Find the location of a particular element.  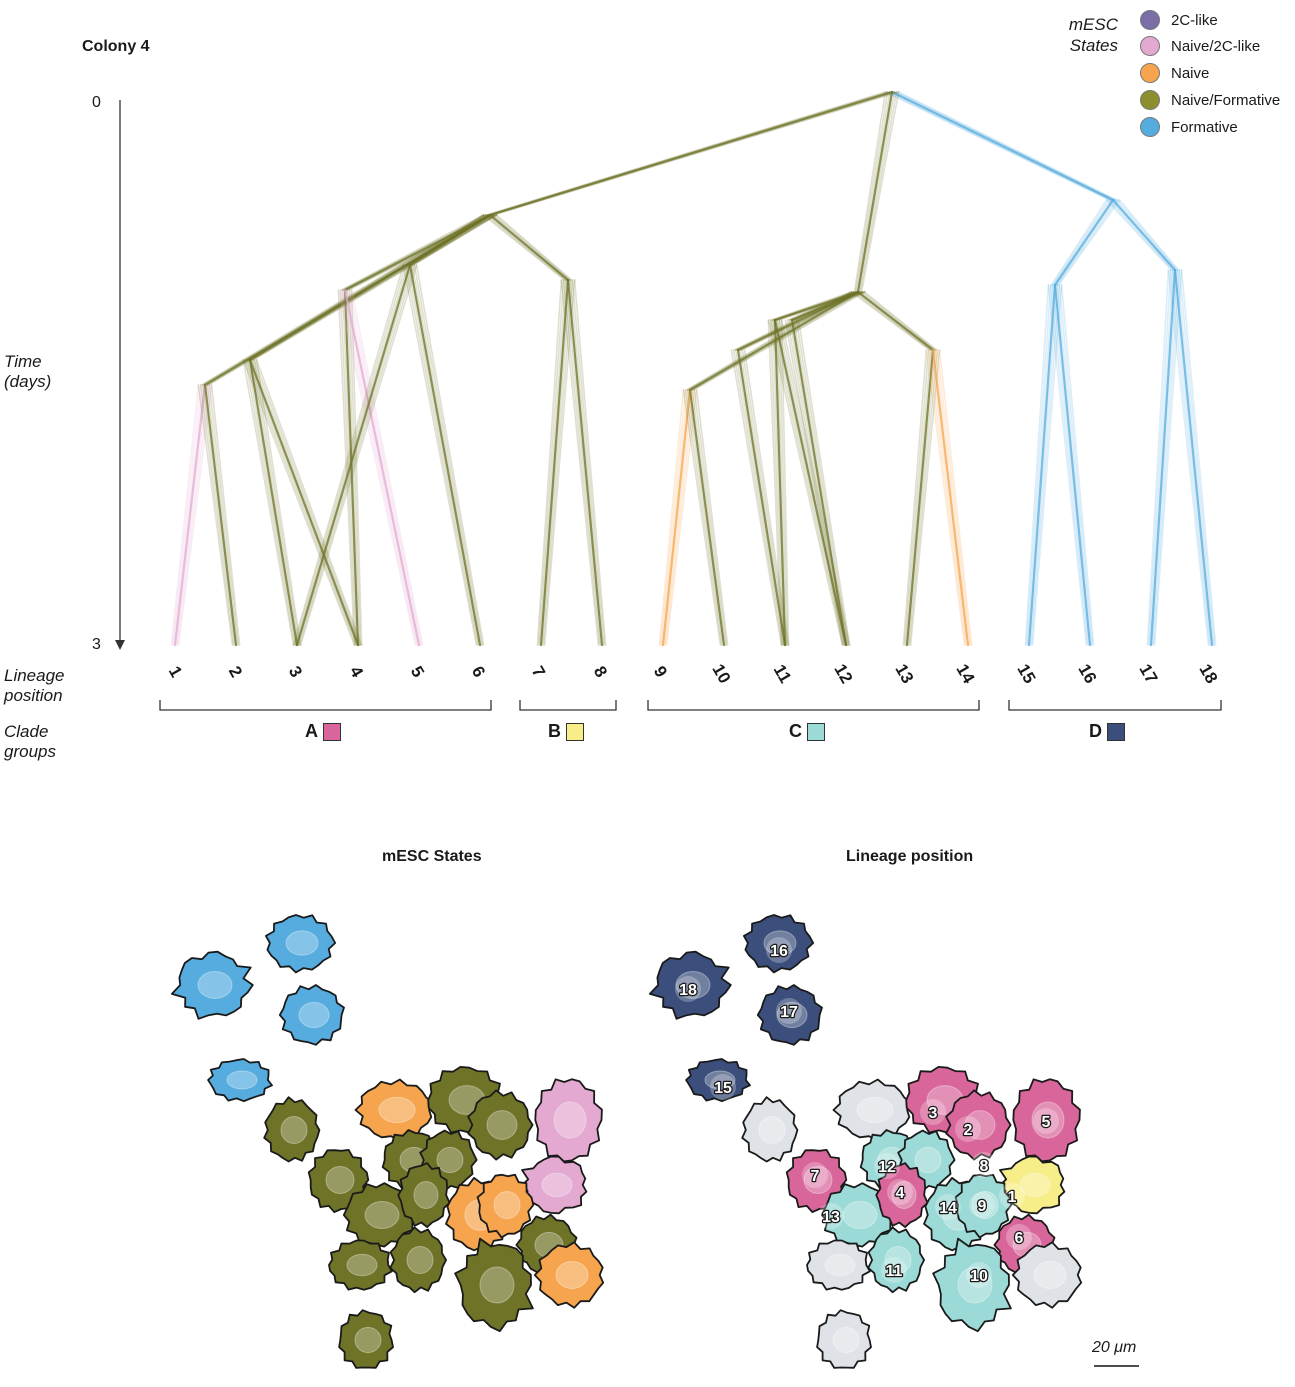

legend-item-naive-2c-like: Naive/2C-like is located at coordinates (1200, 46).